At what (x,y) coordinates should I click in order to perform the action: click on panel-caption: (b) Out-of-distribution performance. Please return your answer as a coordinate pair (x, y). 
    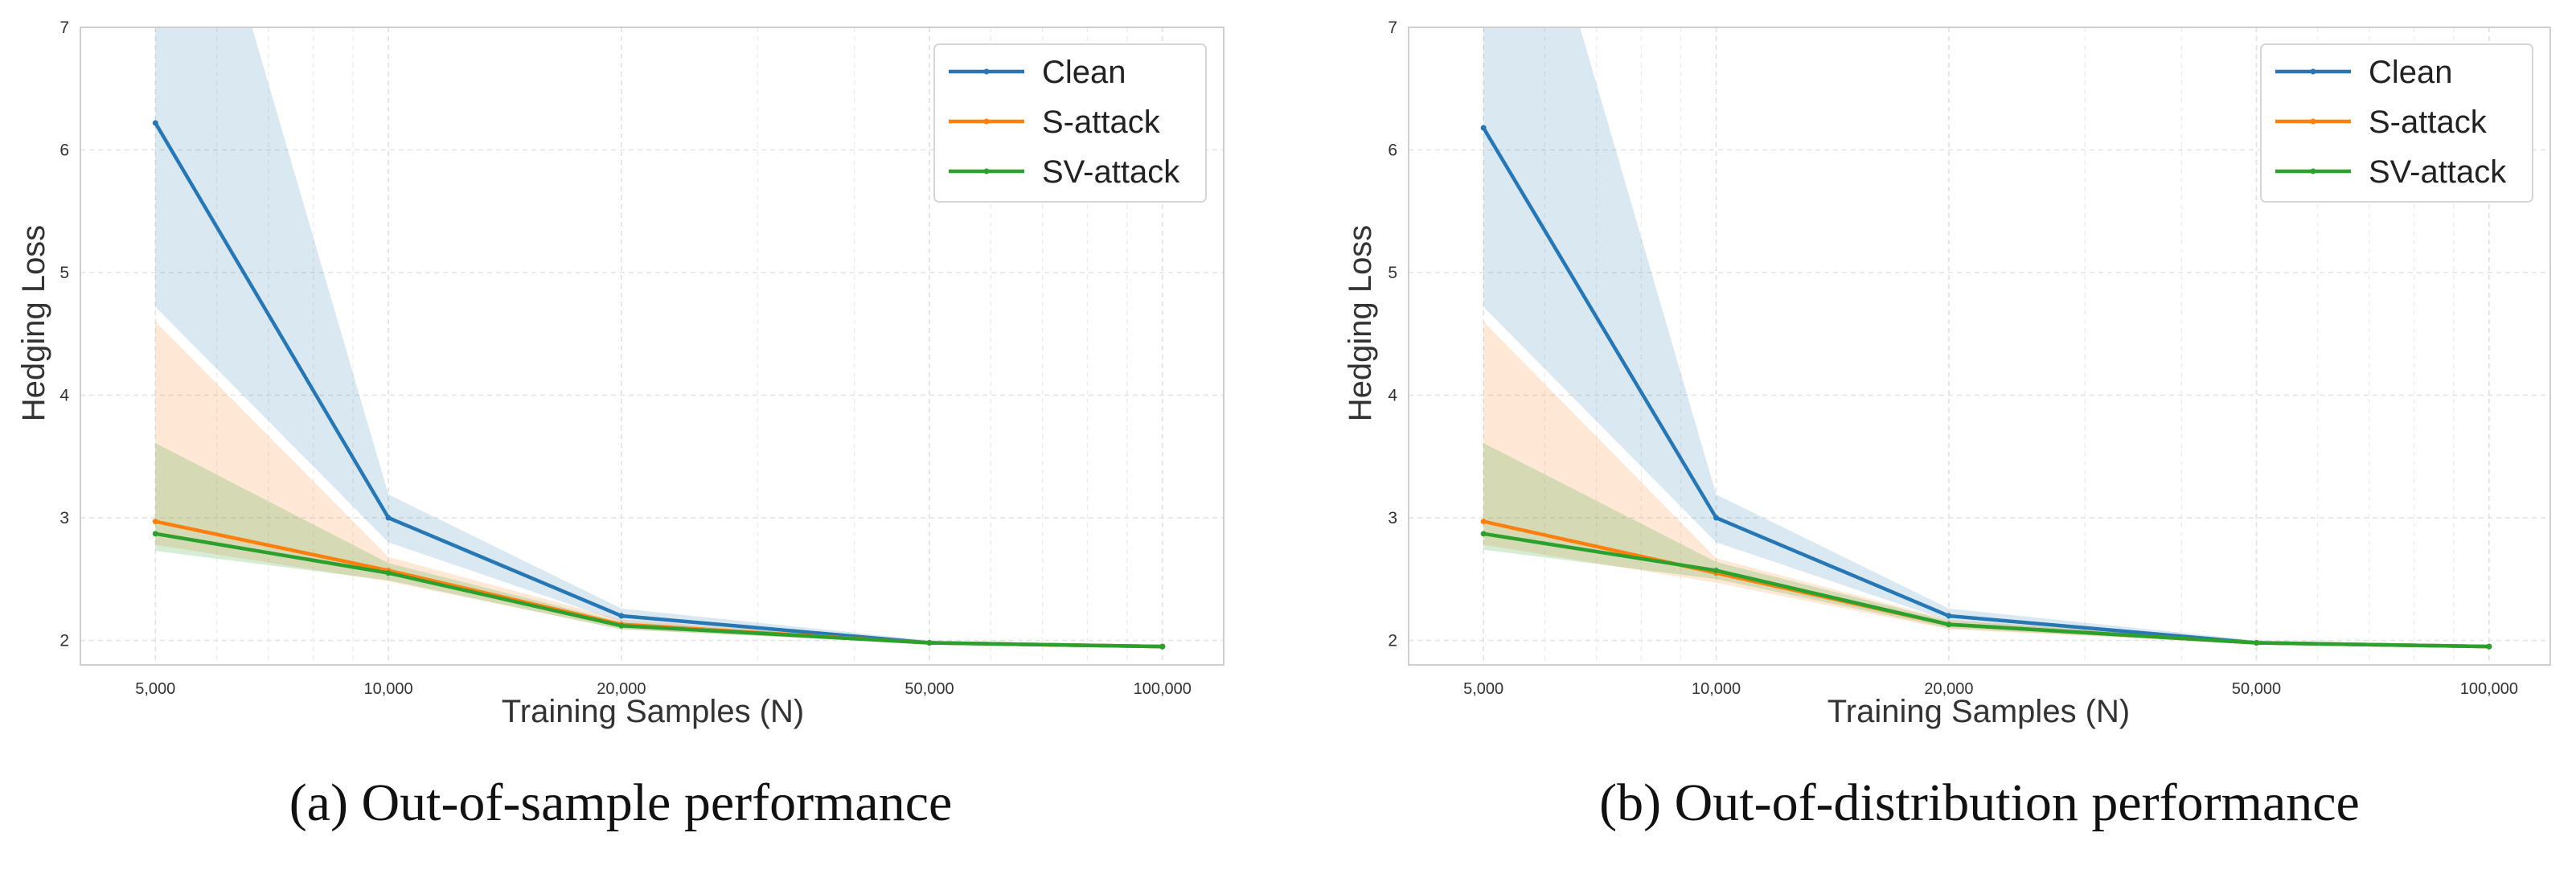
    Looking at the image, I should click on (1979, 803).